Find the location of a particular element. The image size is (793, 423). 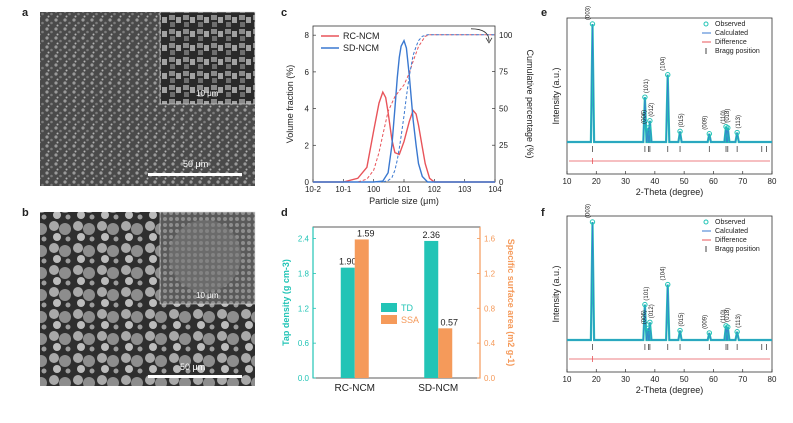

y2-tick-label-d: 0.8 is located at coordinates (490, 308).